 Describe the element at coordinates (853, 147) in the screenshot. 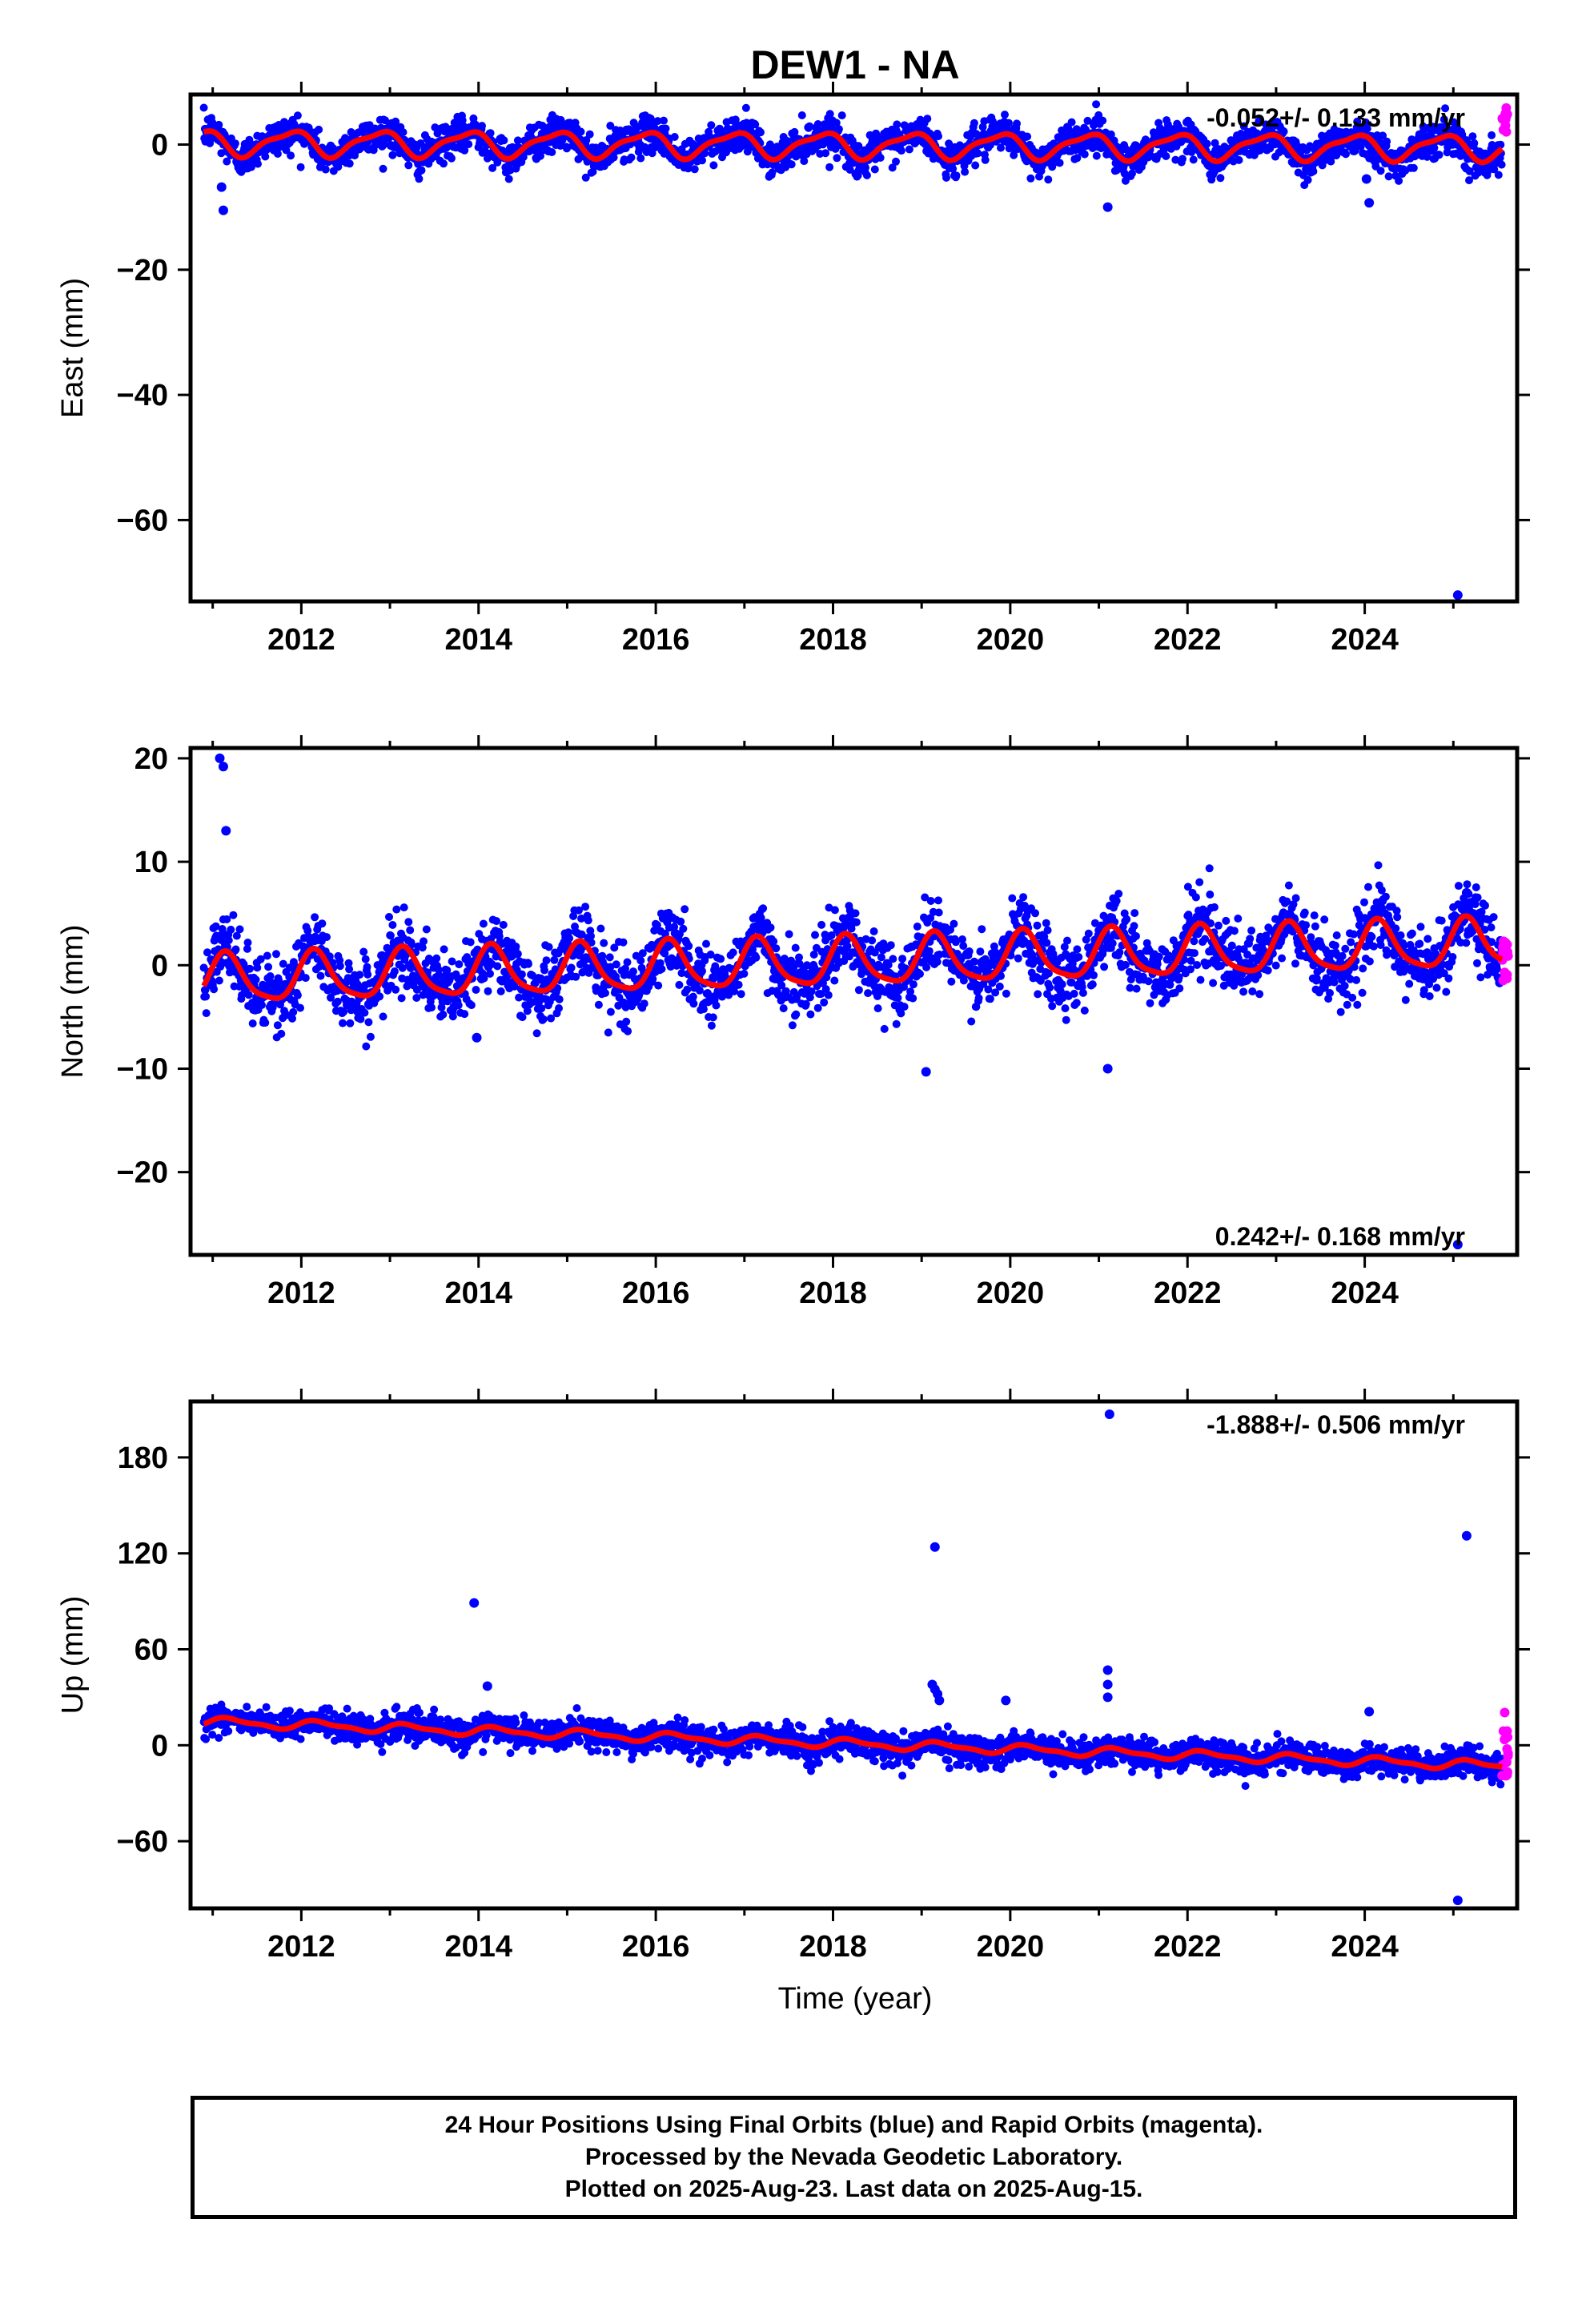

I see `east-model-curve` at that location.